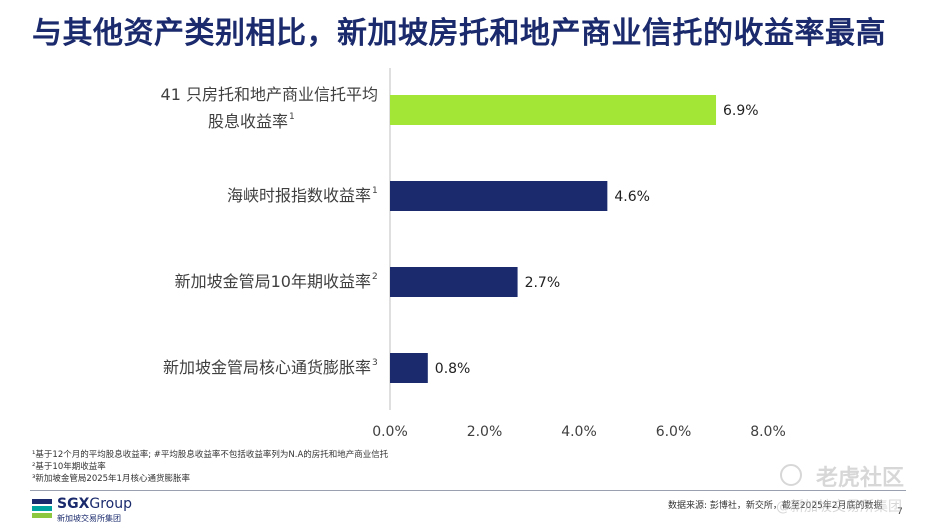 This screenshot has width=925, height=529. What do you see at coordinates (42, 509) in the screenshot?
I see `sgx-logo-mark-icon` at bounding box center [42, 509].